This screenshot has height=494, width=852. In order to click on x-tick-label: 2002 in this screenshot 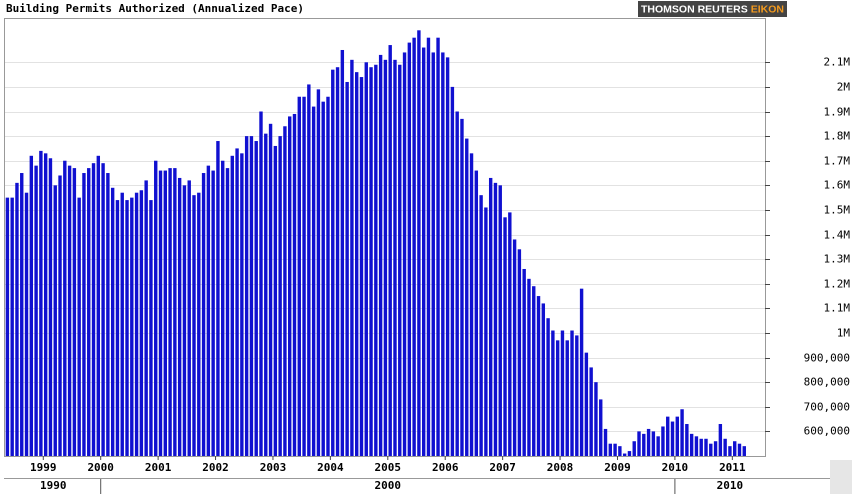, I will do `click(215, 467)`.